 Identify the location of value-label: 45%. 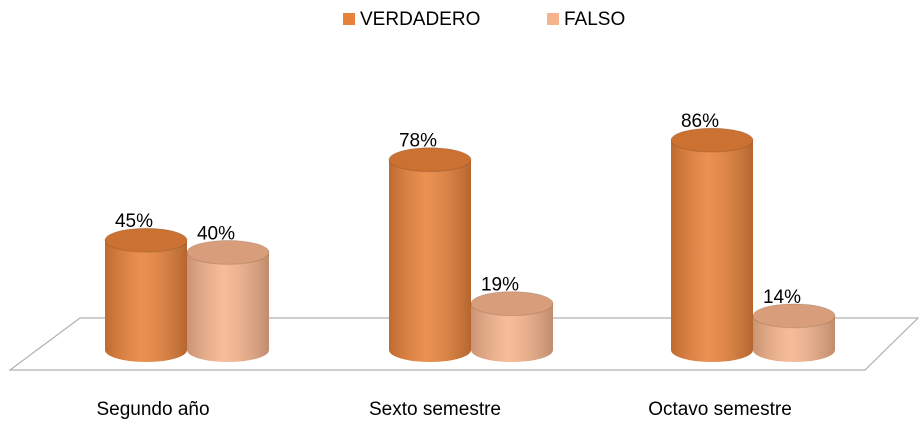
(134, 221).